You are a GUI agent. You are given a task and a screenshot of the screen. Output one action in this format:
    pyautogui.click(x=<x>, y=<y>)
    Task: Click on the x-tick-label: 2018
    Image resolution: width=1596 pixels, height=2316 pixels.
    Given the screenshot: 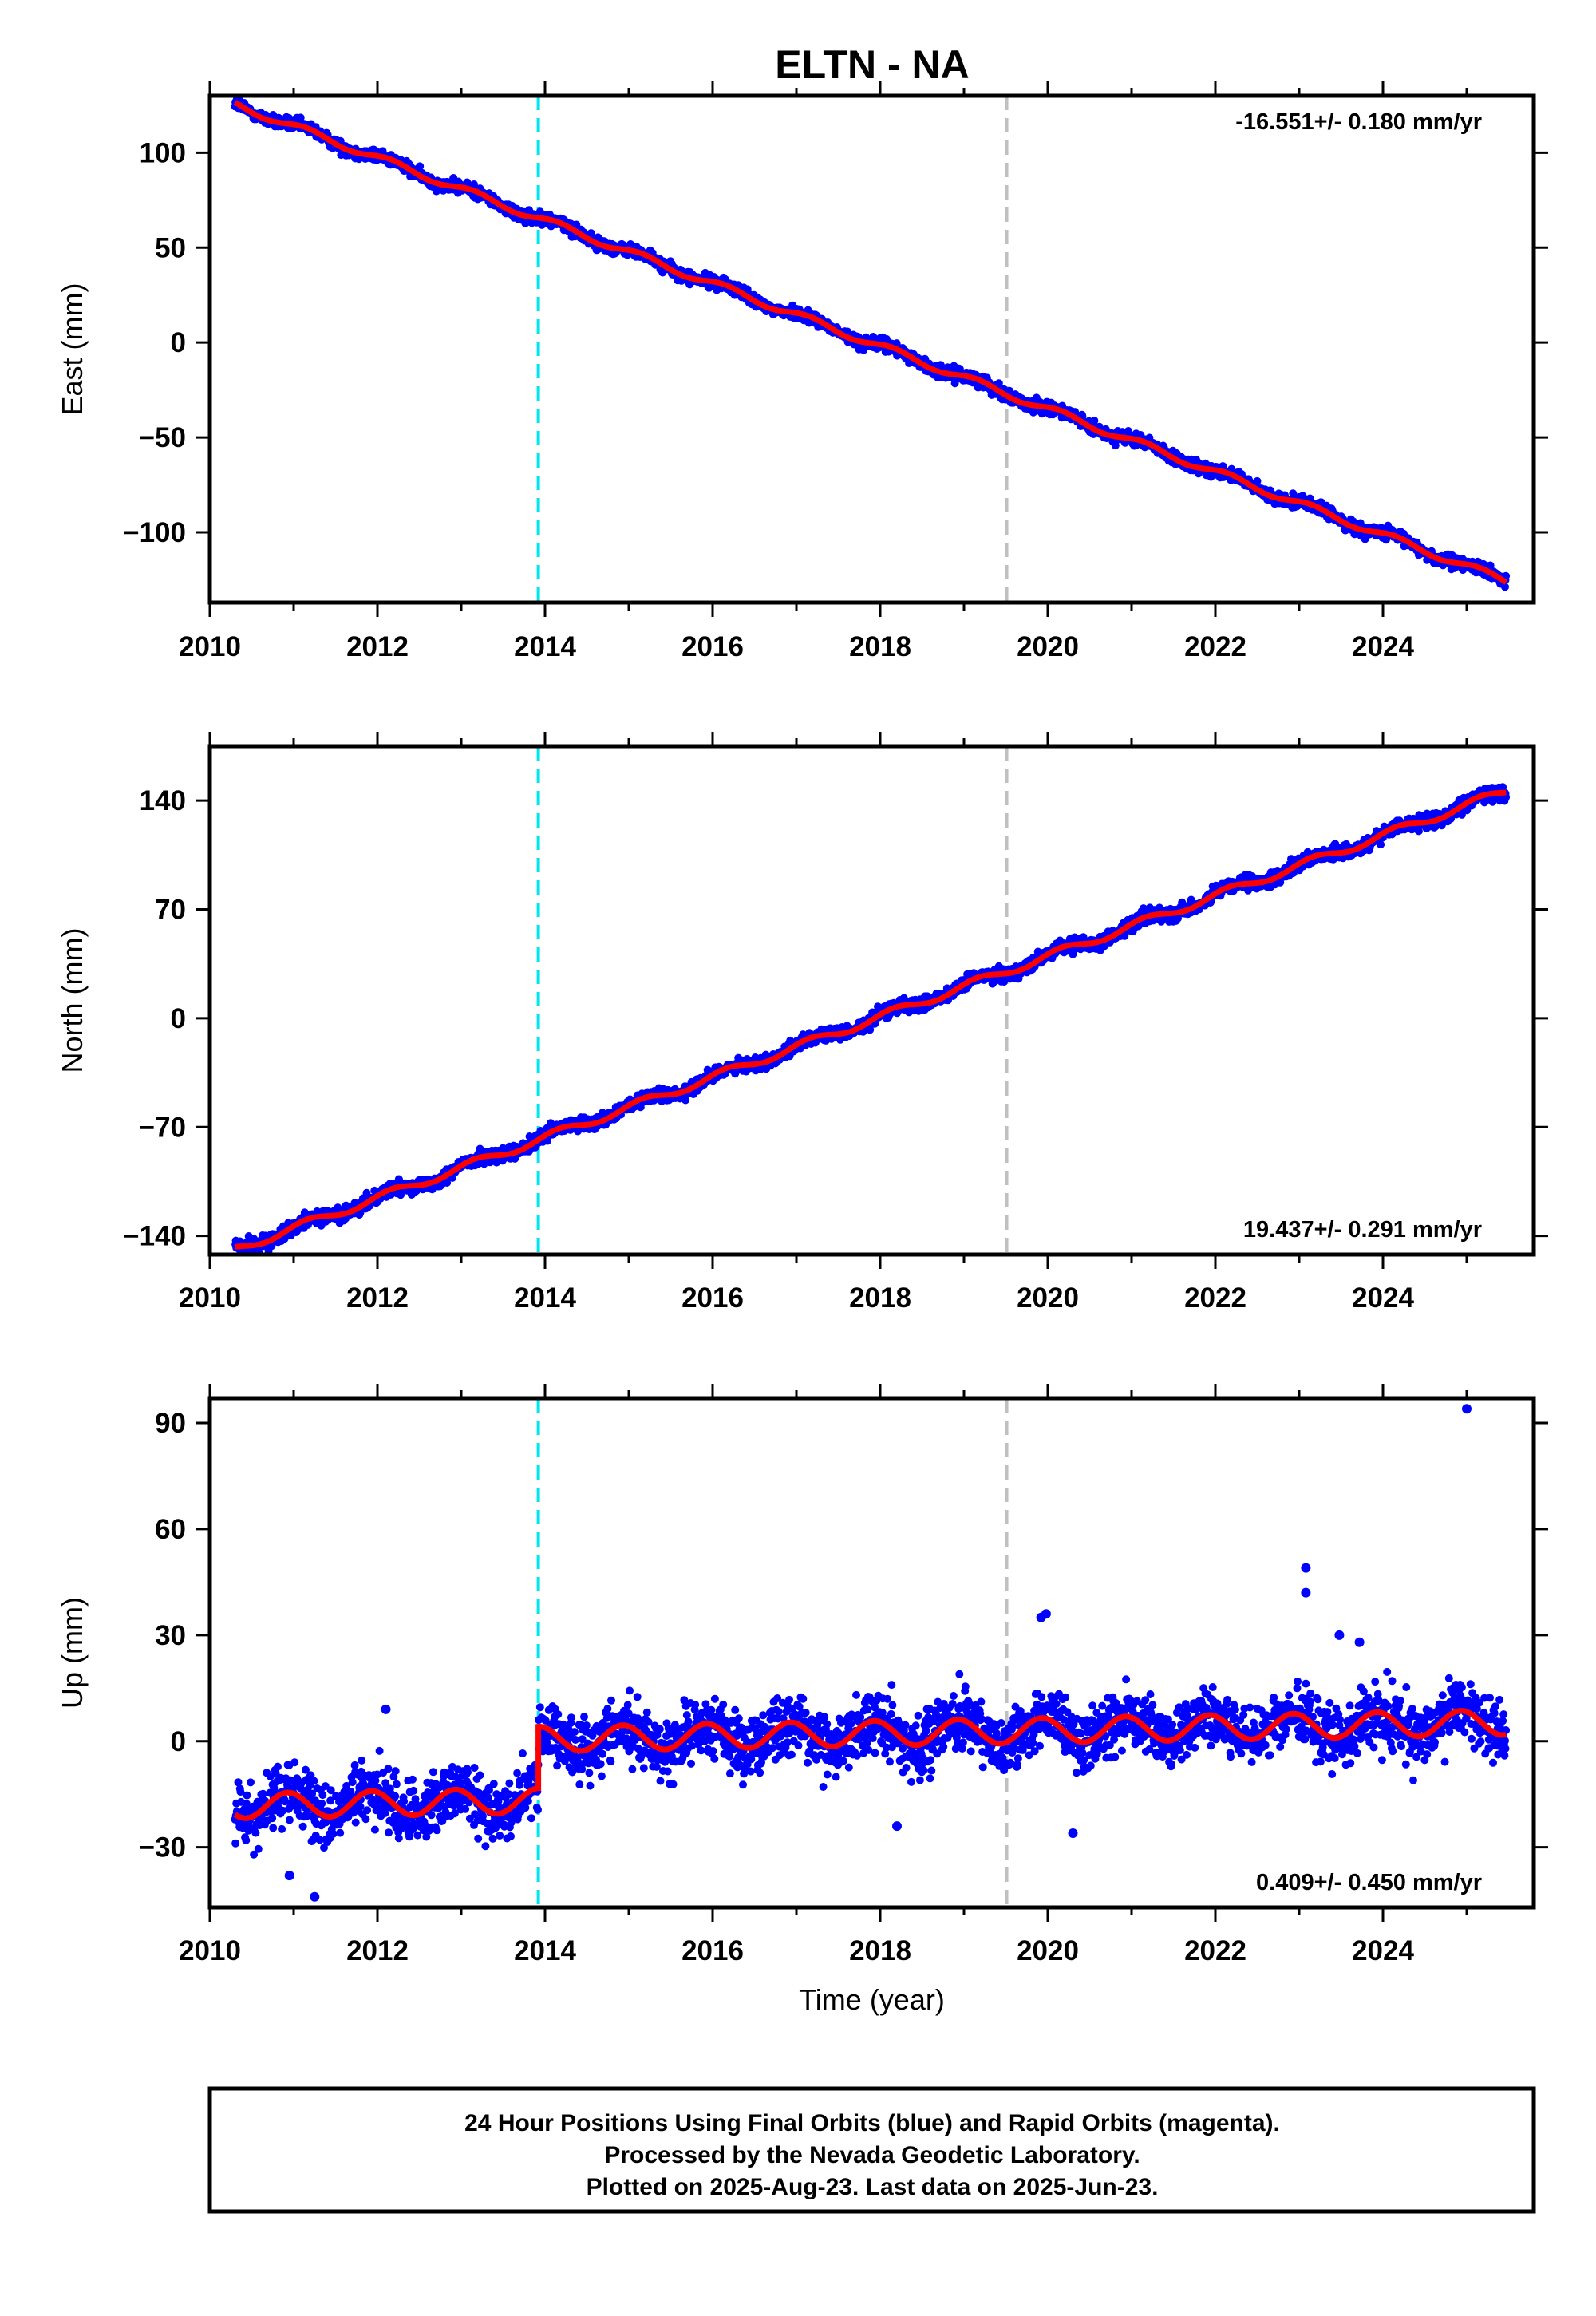 What is the action you would take?
    pyautogui.click(x=880, y=646)
    